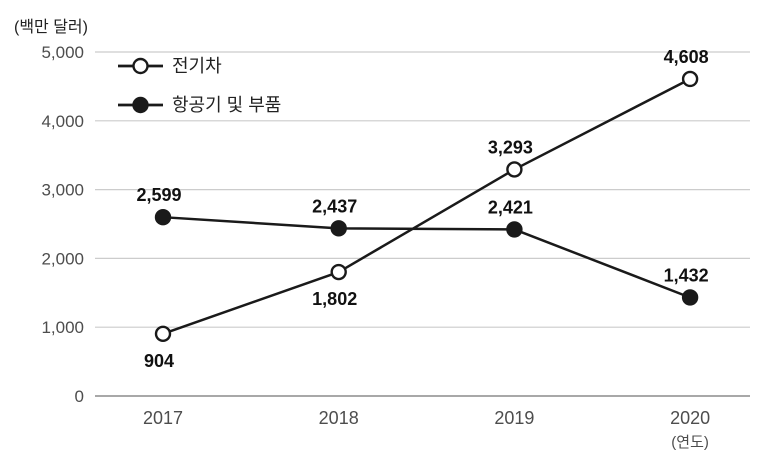 The width and height of the screenshot is (768, 470). What do you see at coordinates (334, 299) in the screenshot?
I see `value-label: 1,802` at bounding box center [334, 299].